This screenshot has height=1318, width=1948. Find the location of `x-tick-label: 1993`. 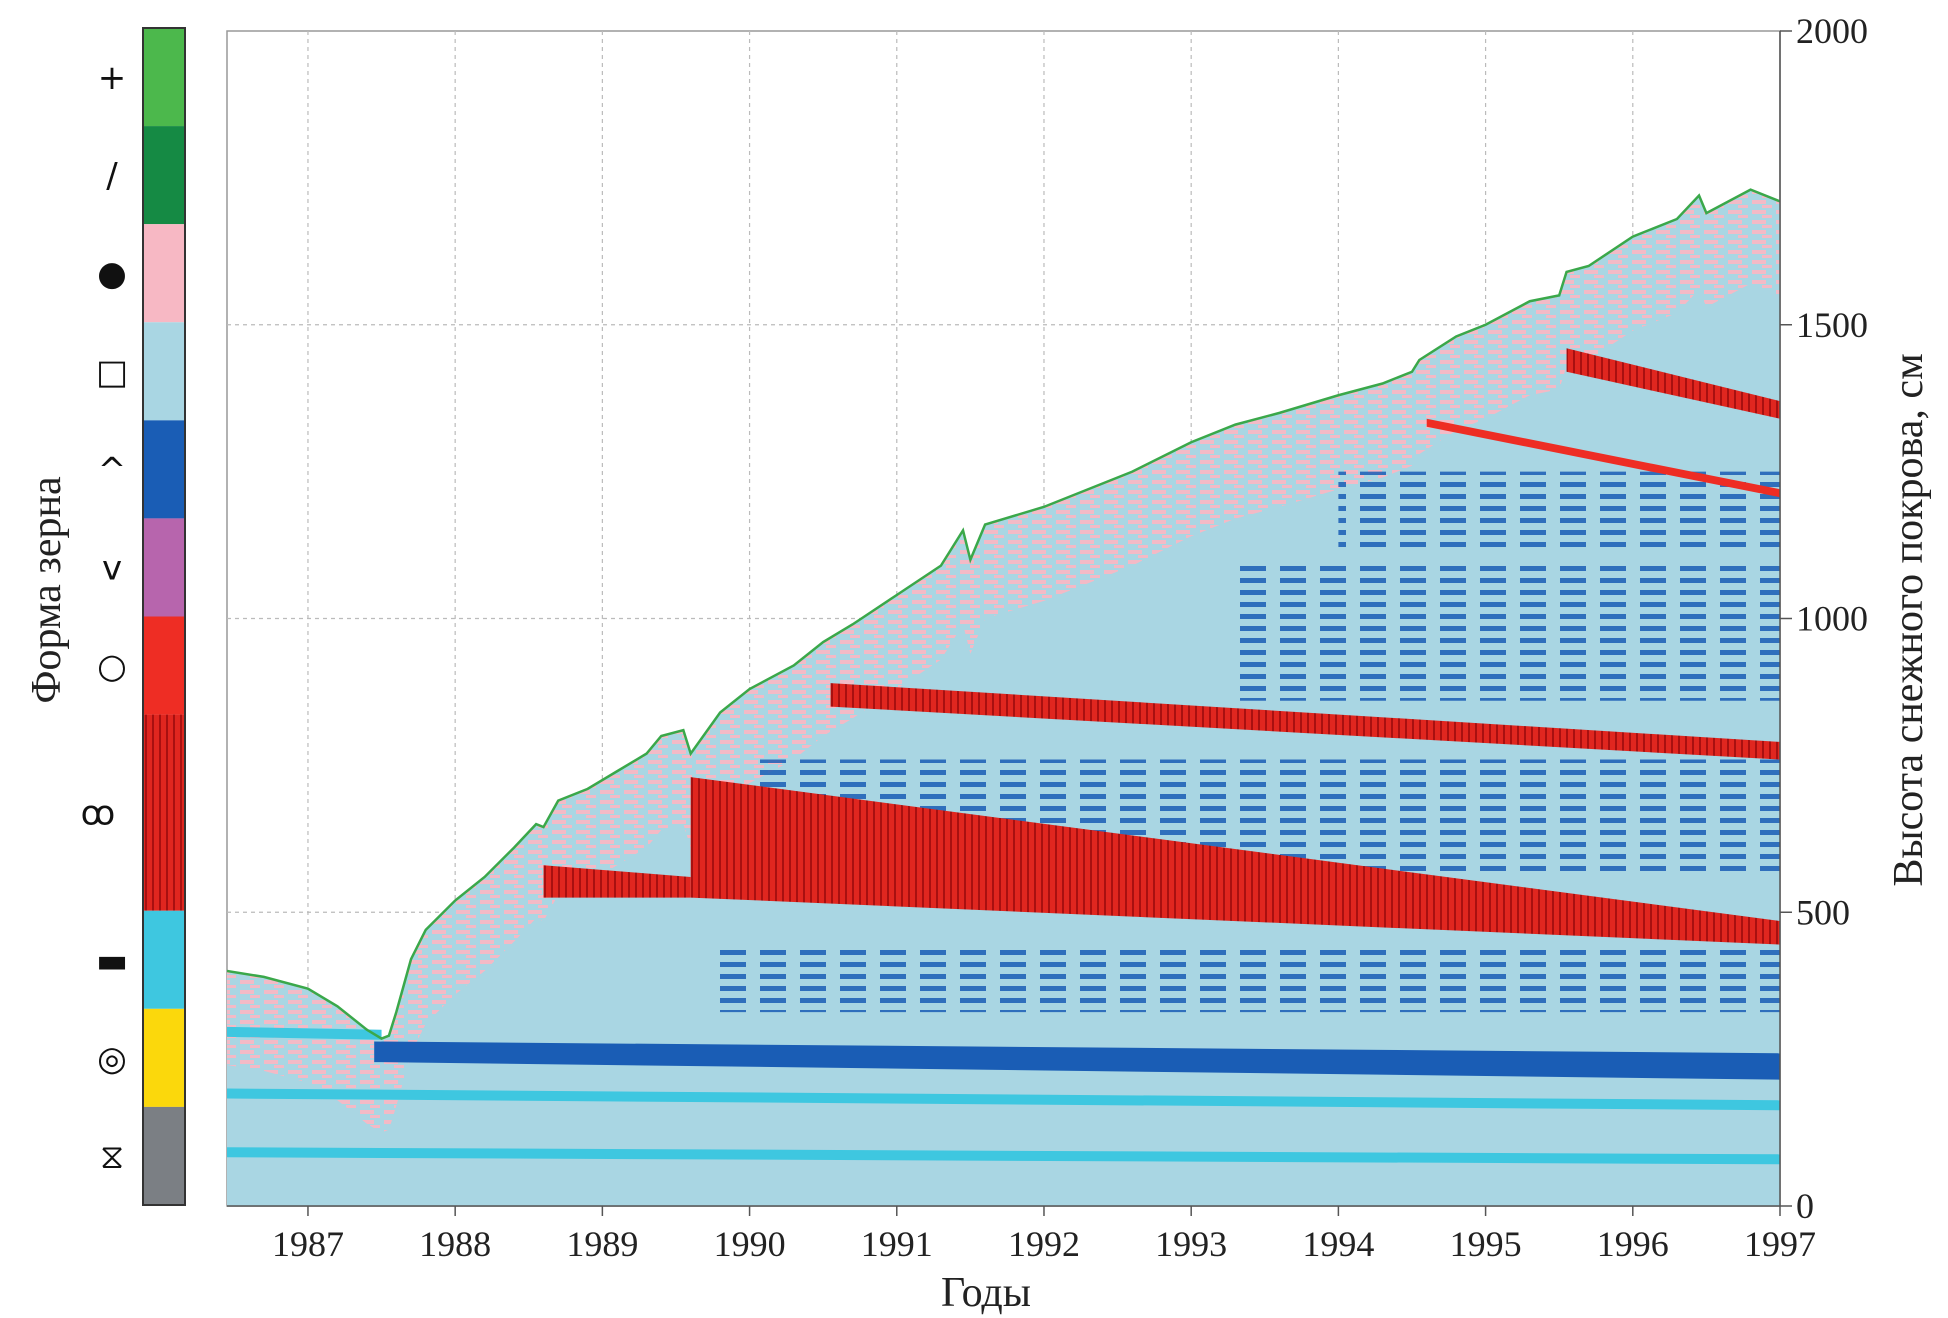

x-tick-label: 1993 is located at coordinates (1191, 1244).